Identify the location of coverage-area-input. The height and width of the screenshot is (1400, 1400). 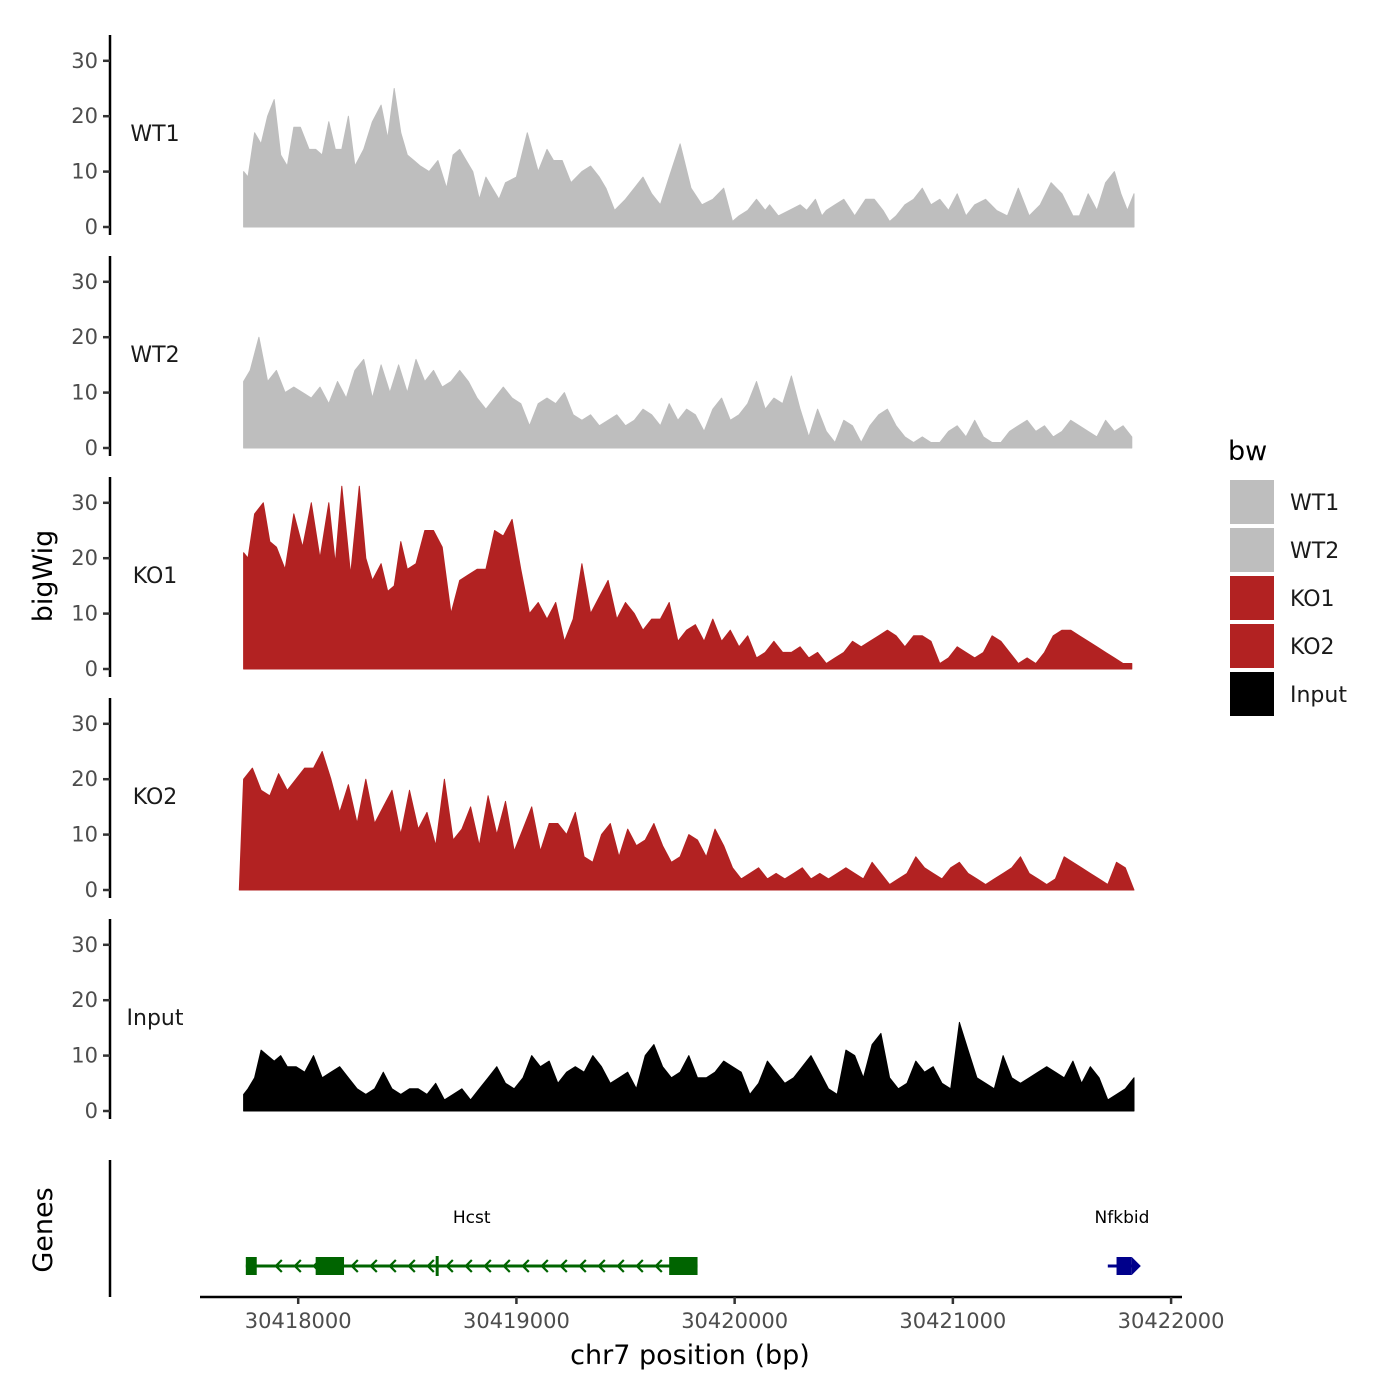
(689, 1066).